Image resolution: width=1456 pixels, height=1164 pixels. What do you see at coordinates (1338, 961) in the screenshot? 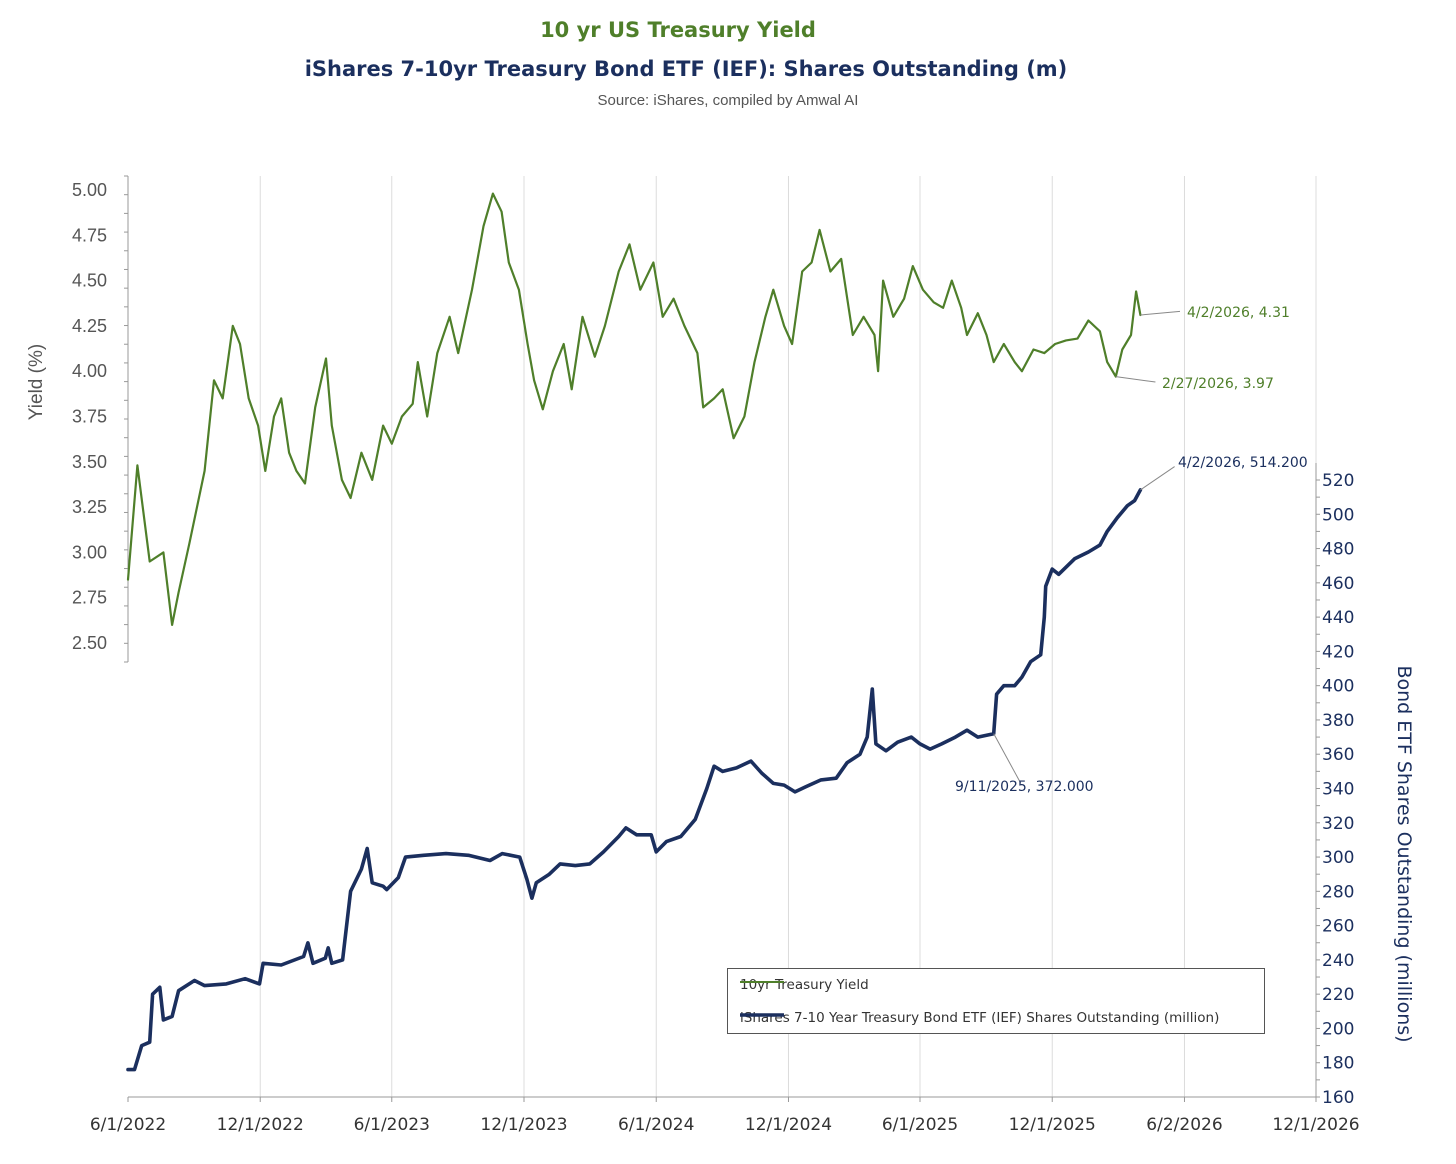
I see `right-tick-label: 240` at bounding box center [1338, 961].